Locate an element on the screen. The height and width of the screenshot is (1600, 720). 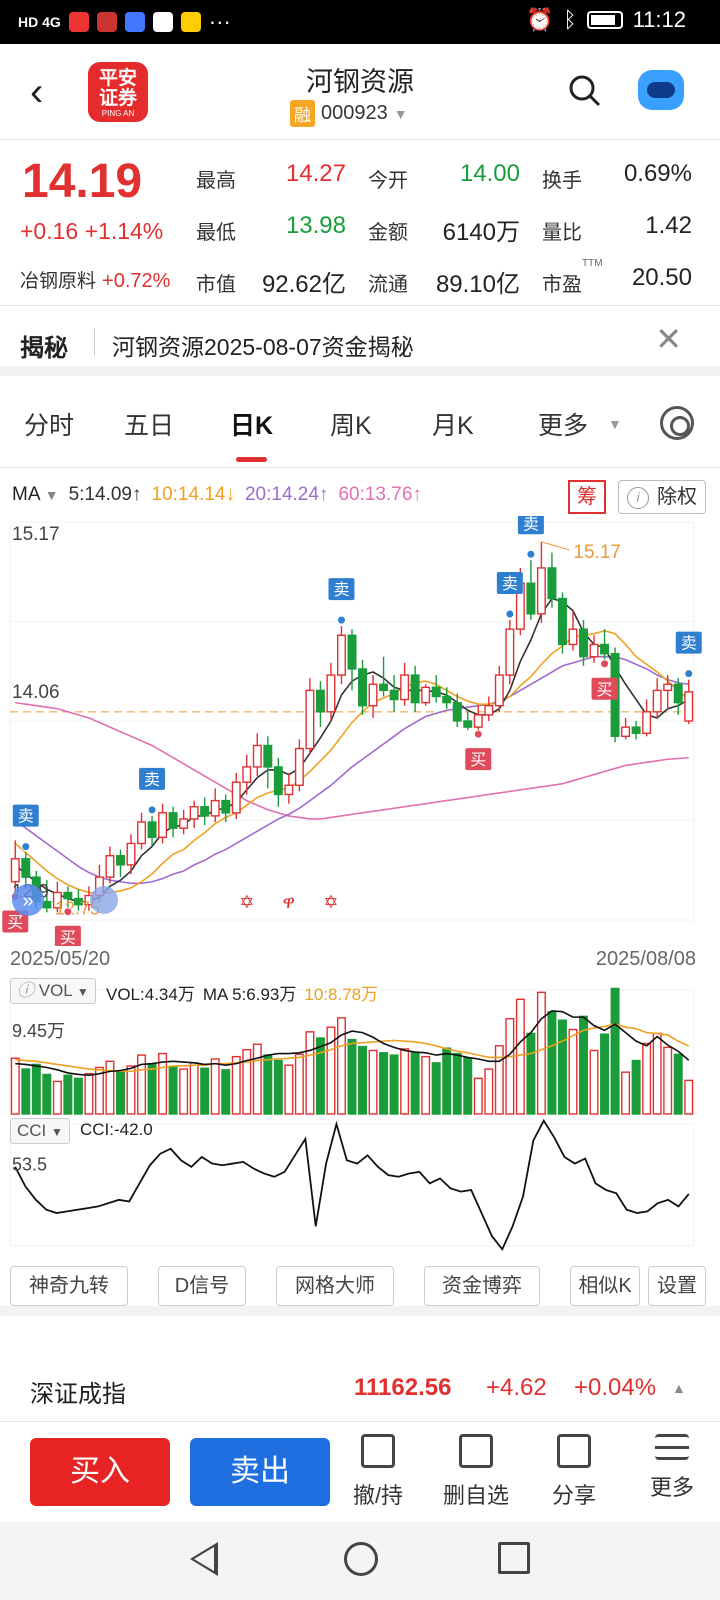
broker-logo: 平安 证券 PING AN is located at coordinates (118, 92).